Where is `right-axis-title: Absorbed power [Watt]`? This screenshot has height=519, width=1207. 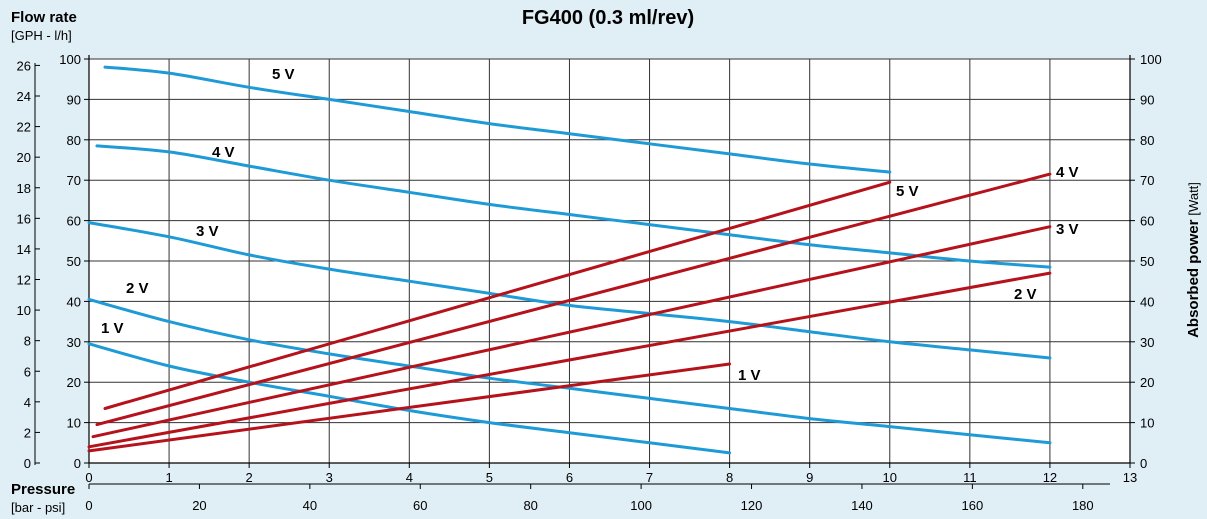
right-axis-title: Absorbed power [Watt] is located at coordinates (1193, 260).